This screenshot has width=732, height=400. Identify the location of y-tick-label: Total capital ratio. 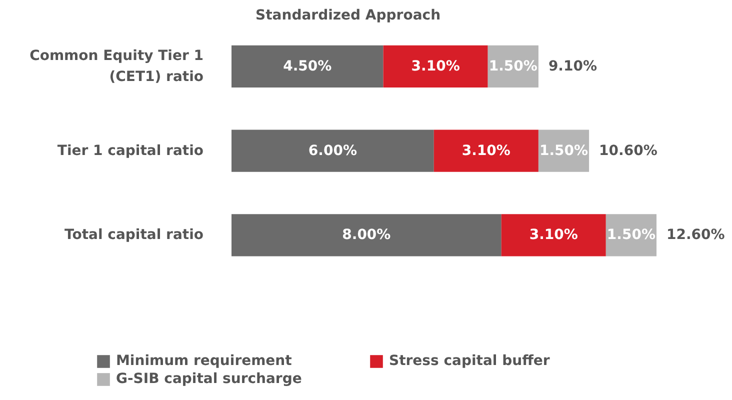
(134, 235).